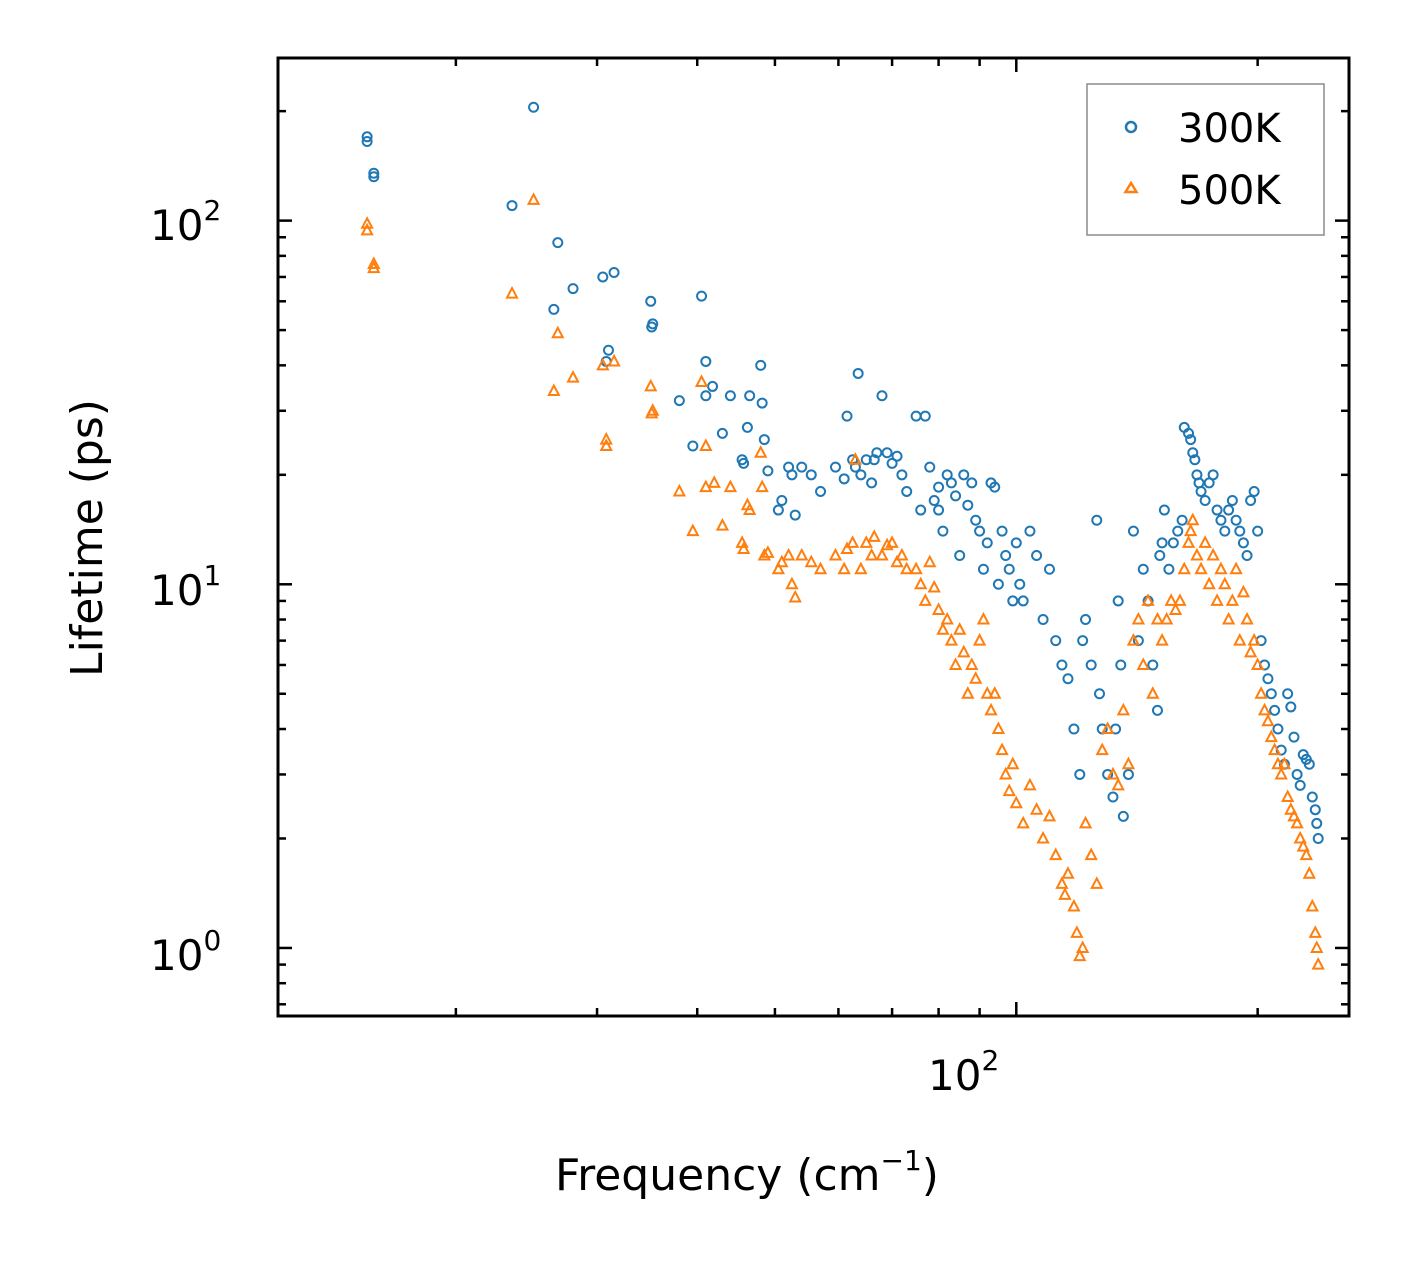  What do you see at coordinates (963, 1072) in the screenshot?
I see `x-tick-label-10e2: 102` at bounding box center [963, 1072].